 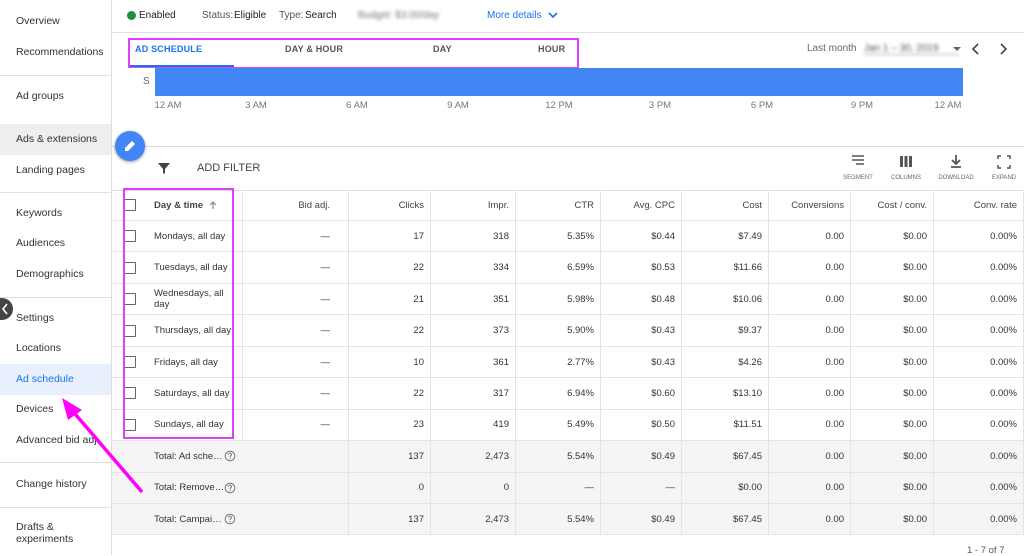 What do you see at coordinates (762, 105) in the screenshot?
I see `x-axis-label: 6 PM` at bounding box center [762, 105].